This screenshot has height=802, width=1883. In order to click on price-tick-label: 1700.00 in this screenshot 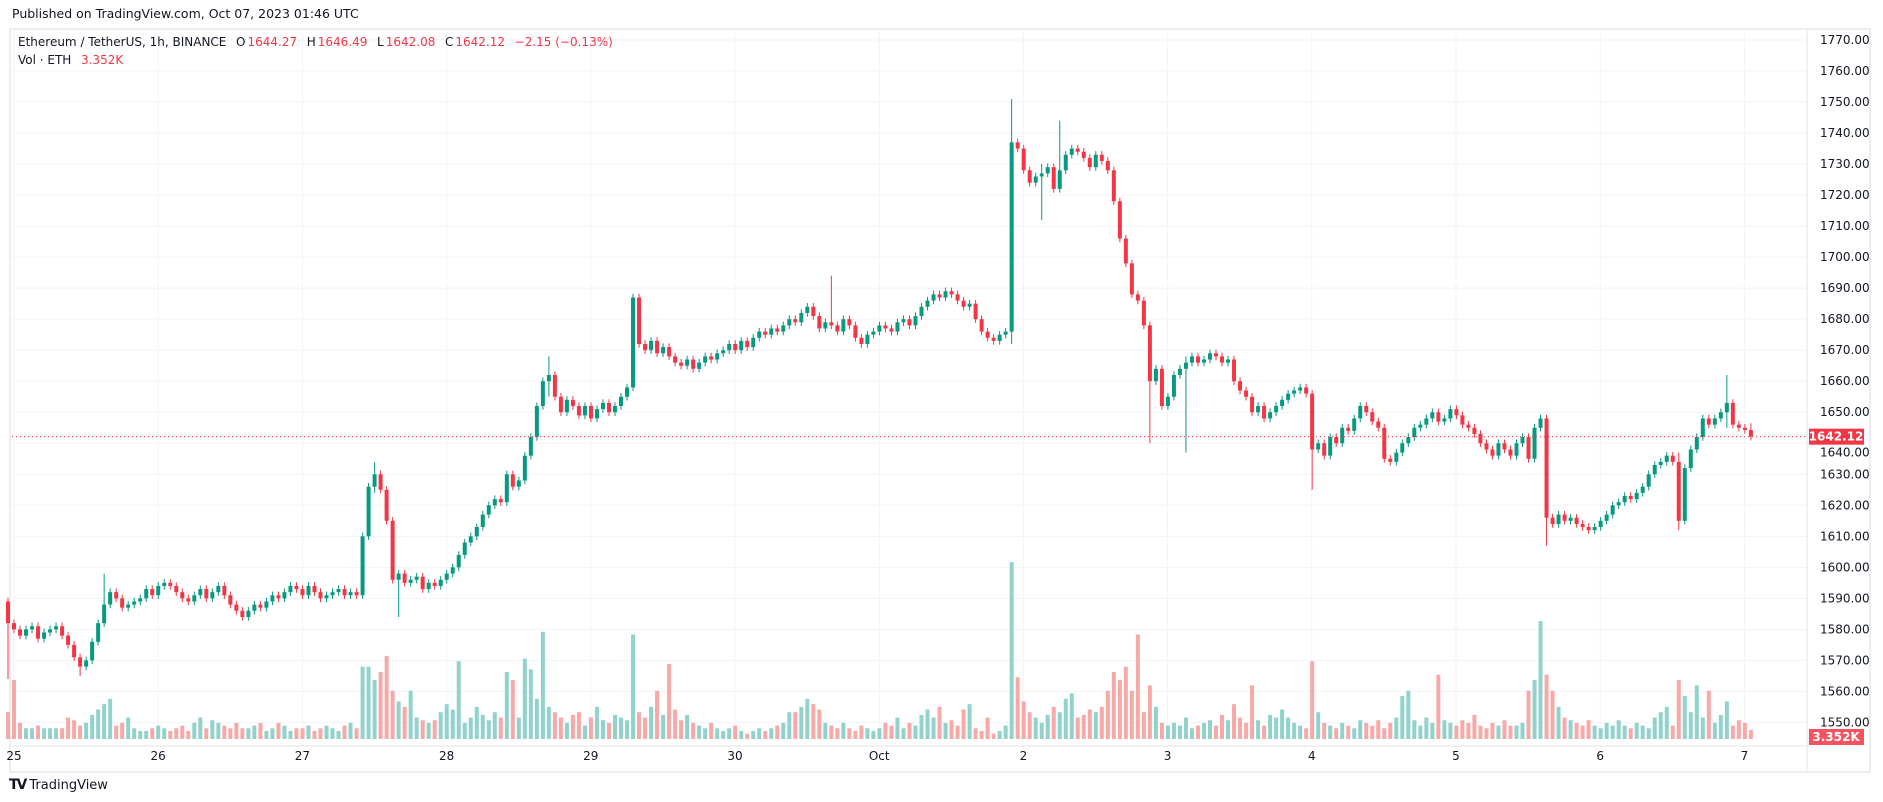, I will do `click(1845, 257)`.